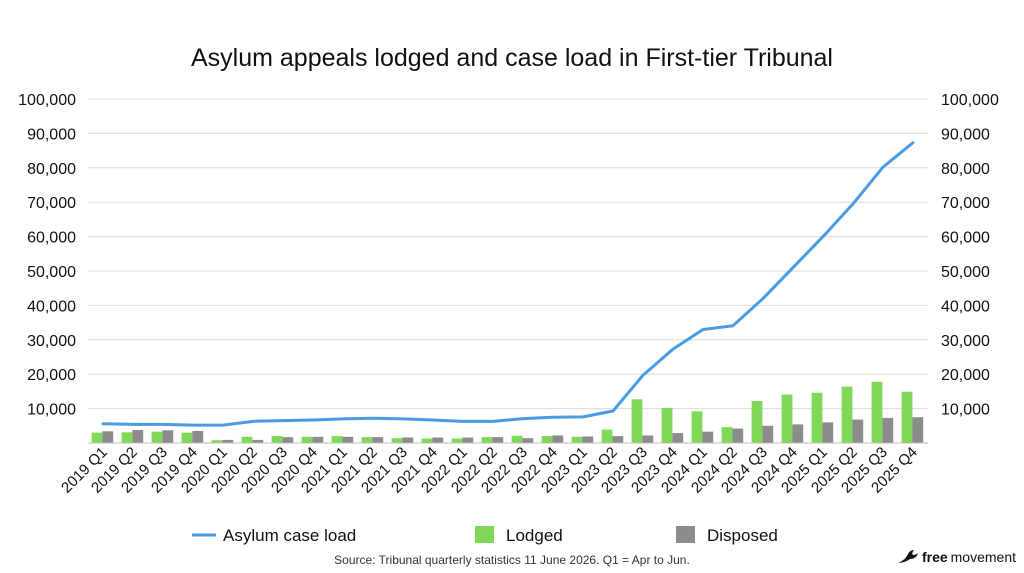 This screenshot has height=573, width=1024. What do you see at coordinates (965, 272) in the screenshot?
I see `y-tick-label-right: 50,000` at bounding box center [965, 272].